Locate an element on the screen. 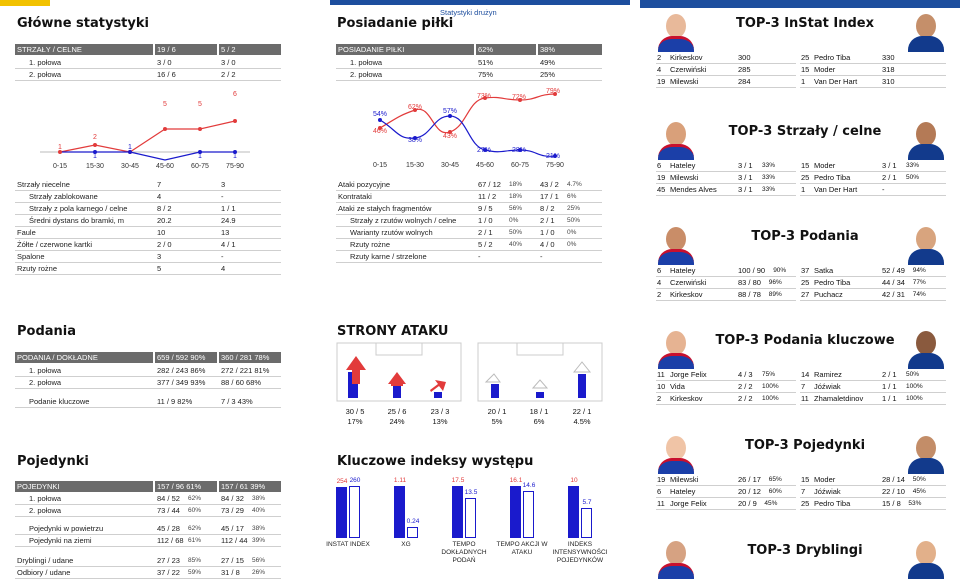  index-value-away: 0.24 is located at coordinates (413, 521).